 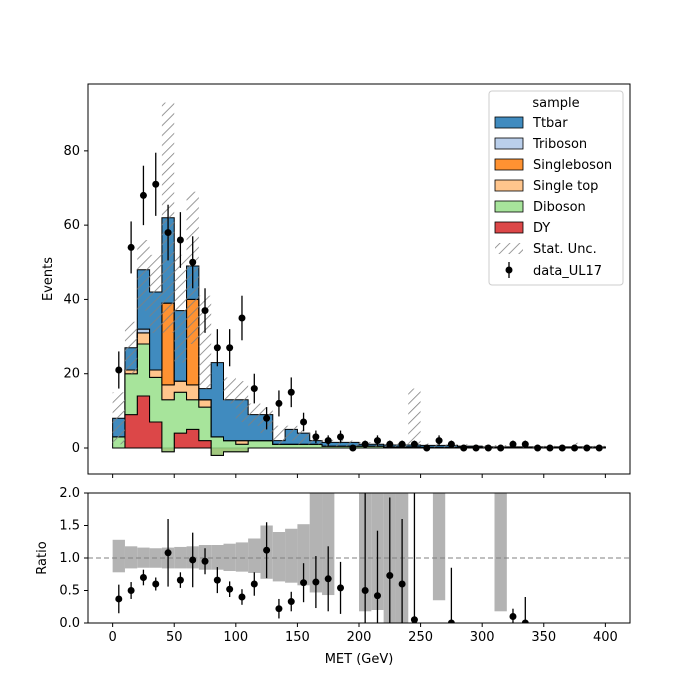 I want to click on legend-swatch-stat-unc, so click(x=509, y=248).